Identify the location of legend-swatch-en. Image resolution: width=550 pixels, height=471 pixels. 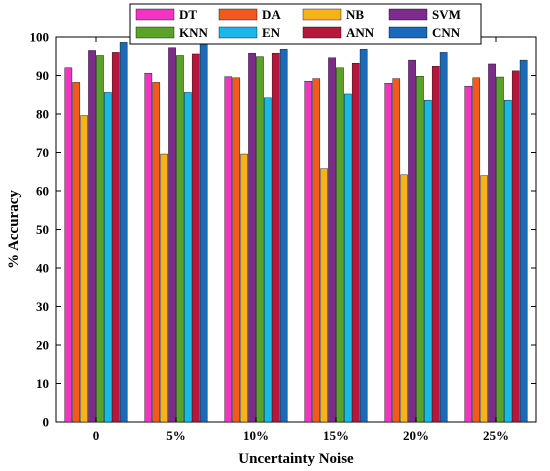
(238, 32).